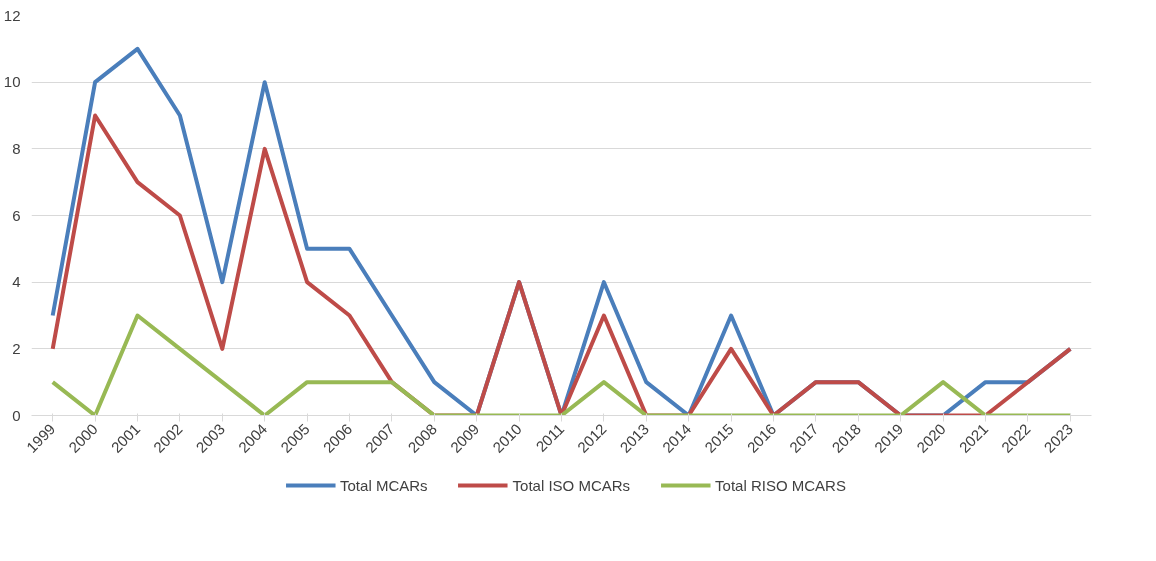 The image size is (1156, 561). What do you see at coordinates (384, 485) in the screenshot?
I see `legend-label: Total MCARs` at bounding box center [384, 485].